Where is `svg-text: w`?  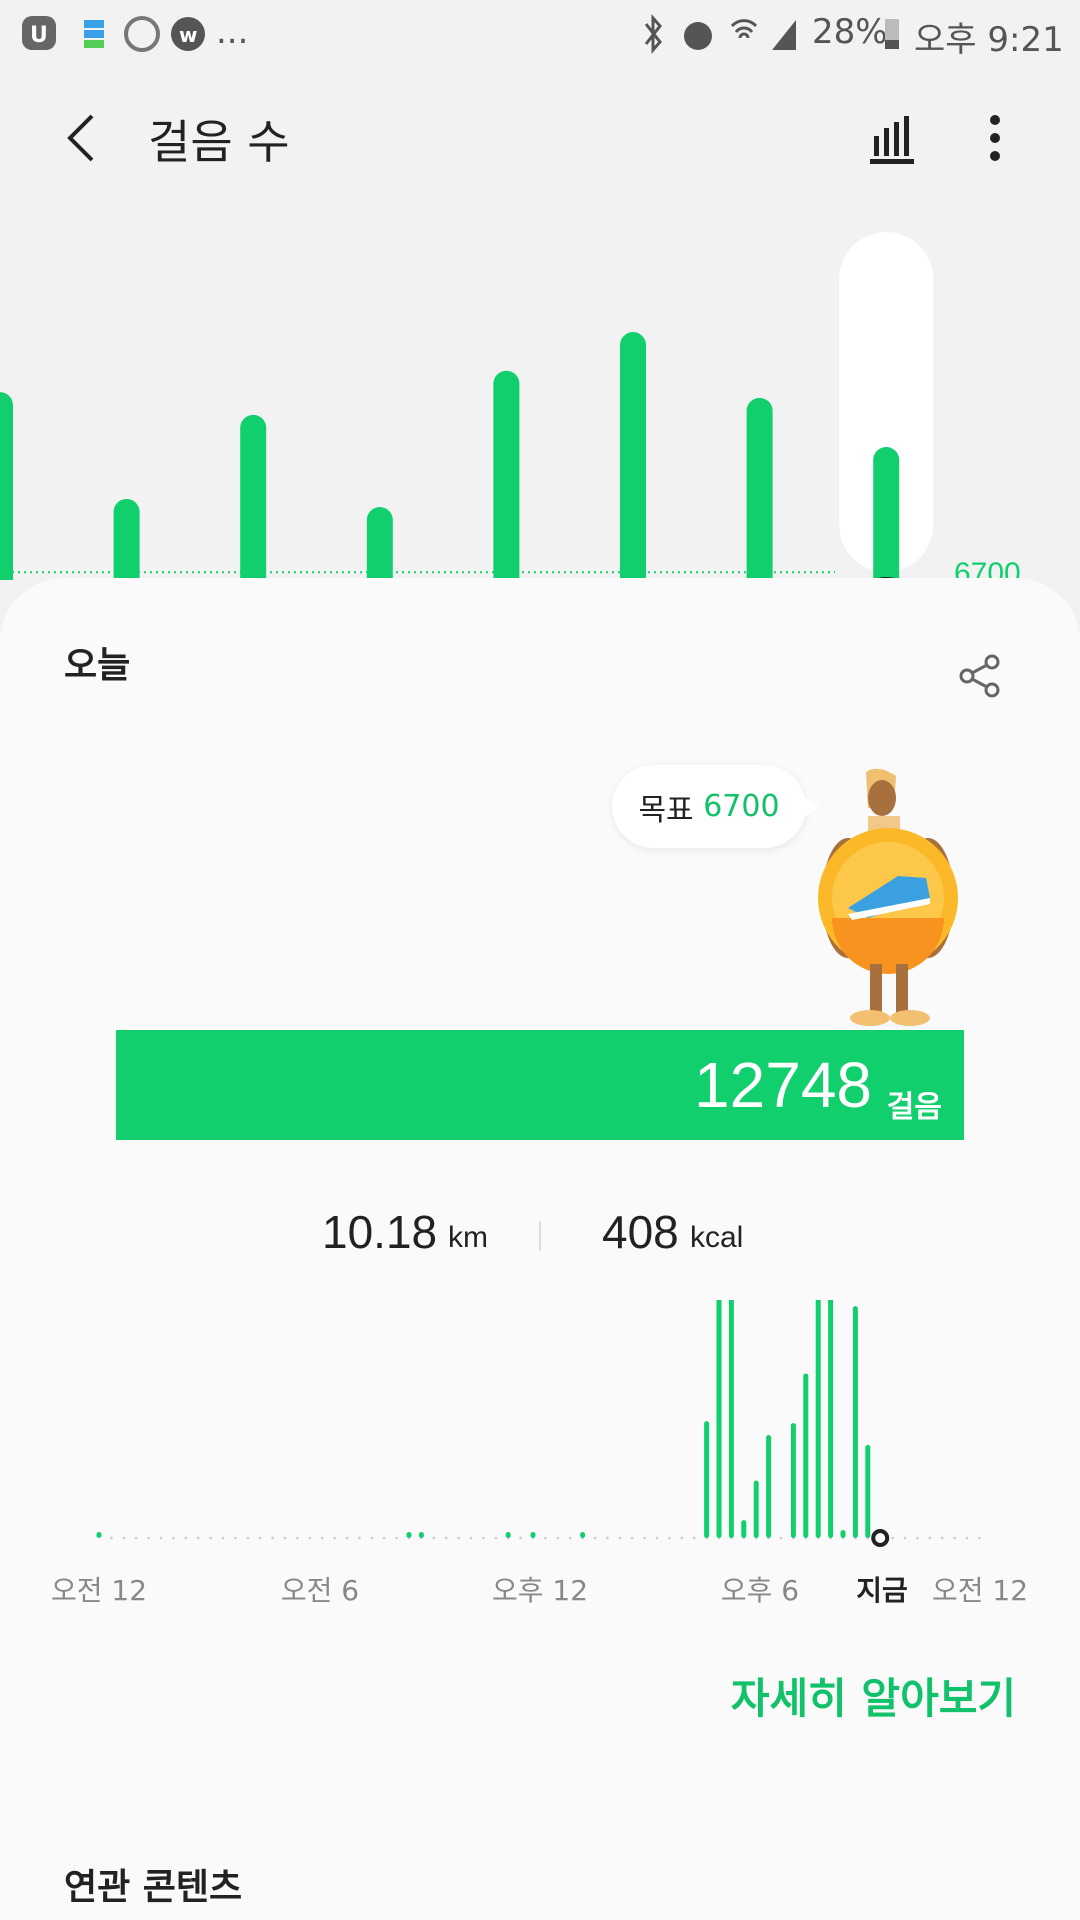
svg-text: w is located at coordinates (188, 35).